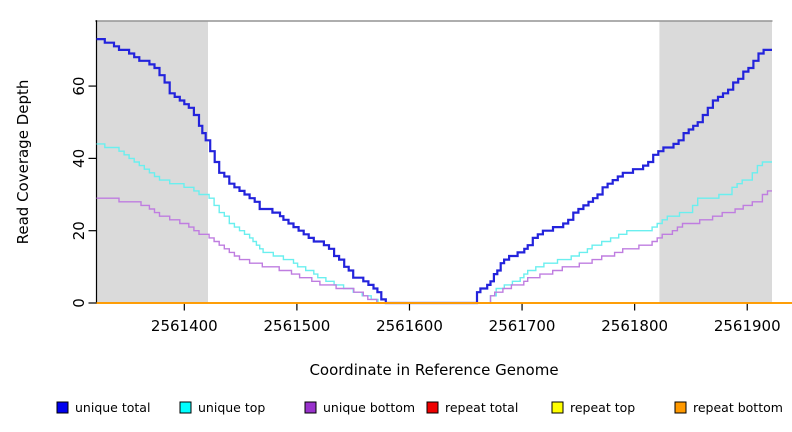  What do you see at coordinates (79, 230) in the screenshot?
I see `y-axis-tick-label: 20` at bounding box center [79, 230].